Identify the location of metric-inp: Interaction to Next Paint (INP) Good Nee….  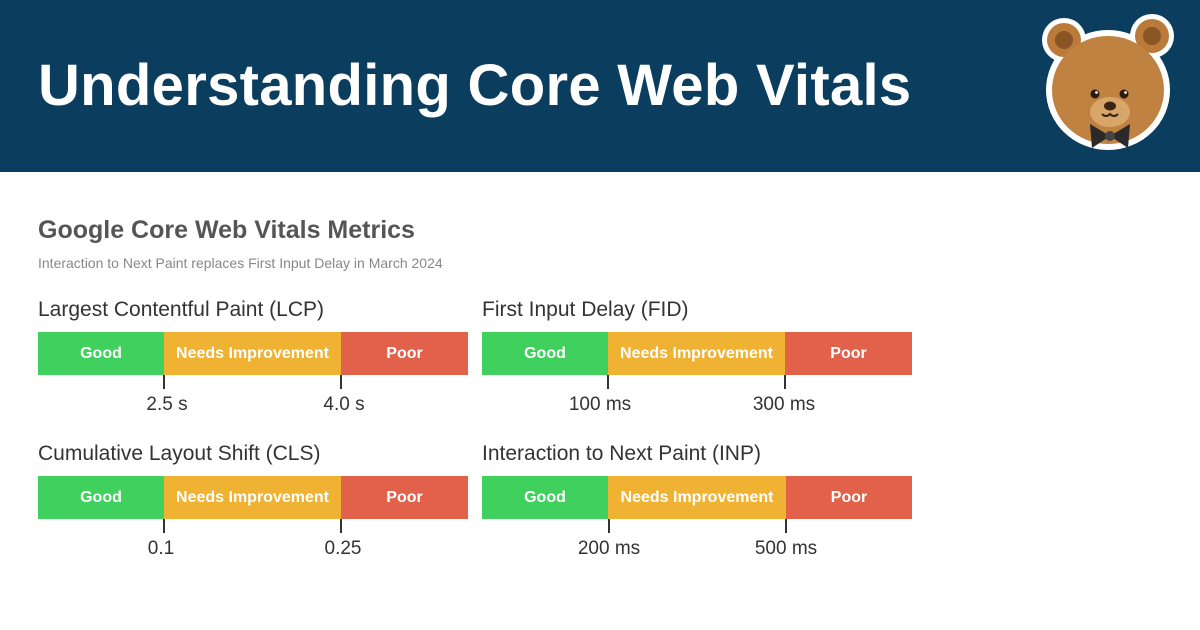
(697, 507).